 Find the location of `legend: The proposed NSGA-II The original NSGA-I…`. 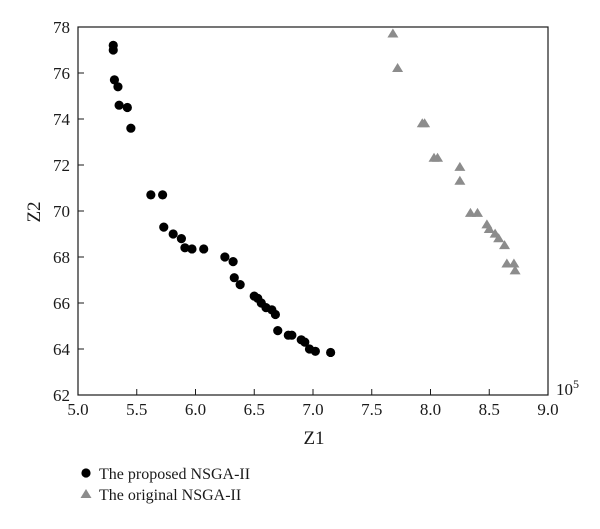

legend: The proposed NSGA-II The original NSGA-I… is located at coordinates (165, 485).